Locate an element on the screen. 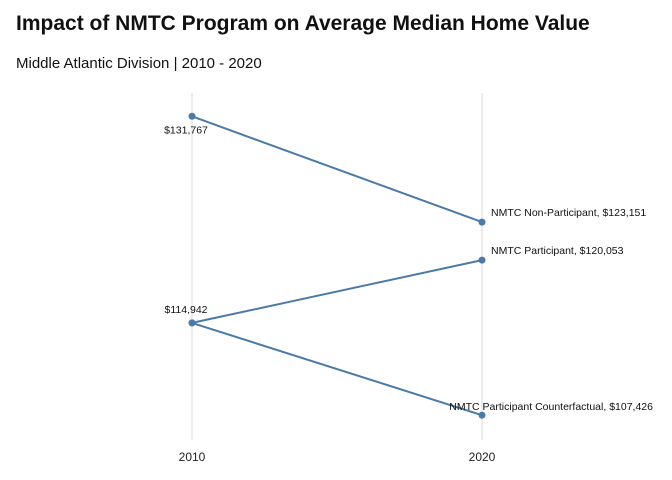  data-label-nmtc-non-participant-start: $131,767 is located at coordinates (186, 130).